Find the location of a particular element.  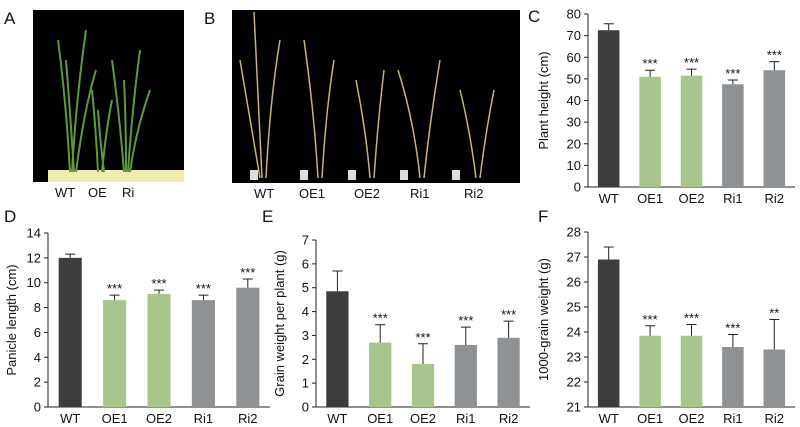

y-tick-label: 5 is located at coordinates (305, 287).